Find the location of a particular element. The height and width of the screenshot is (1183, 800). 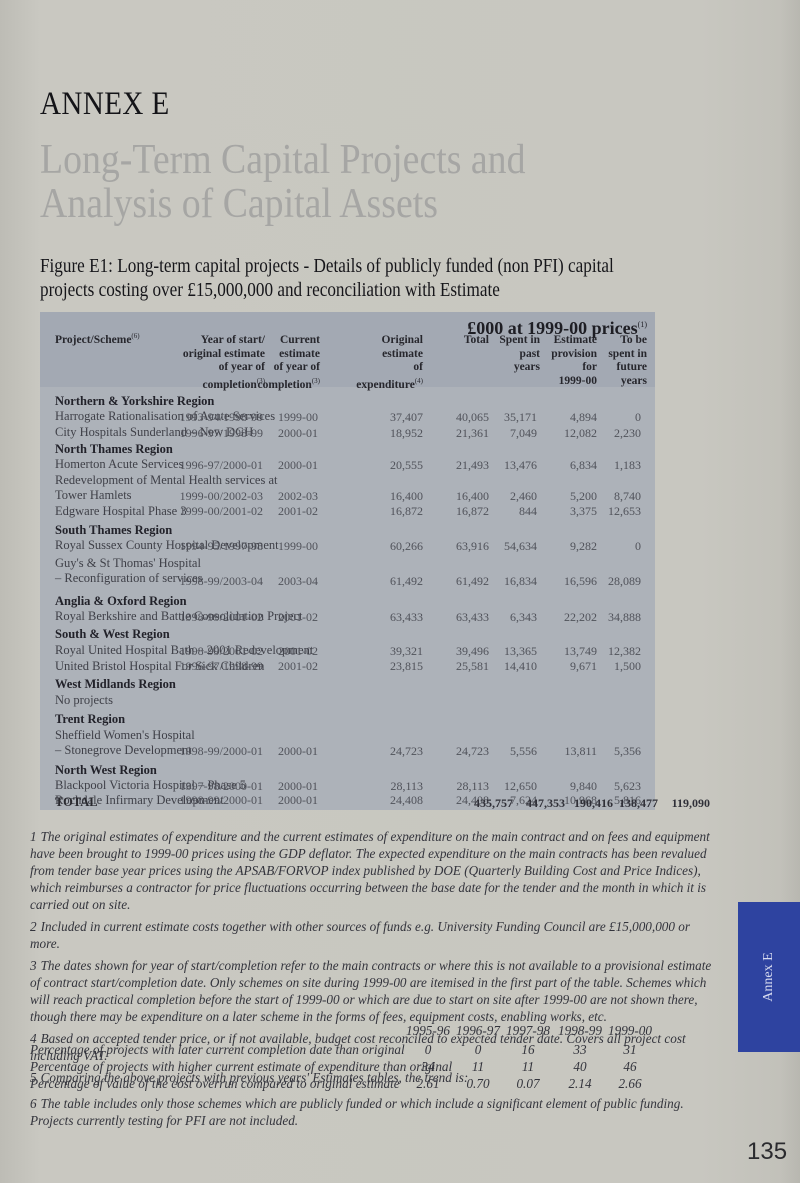

project-name: Edgware Hospital Phase 3 is located at coordinates (121, 511).